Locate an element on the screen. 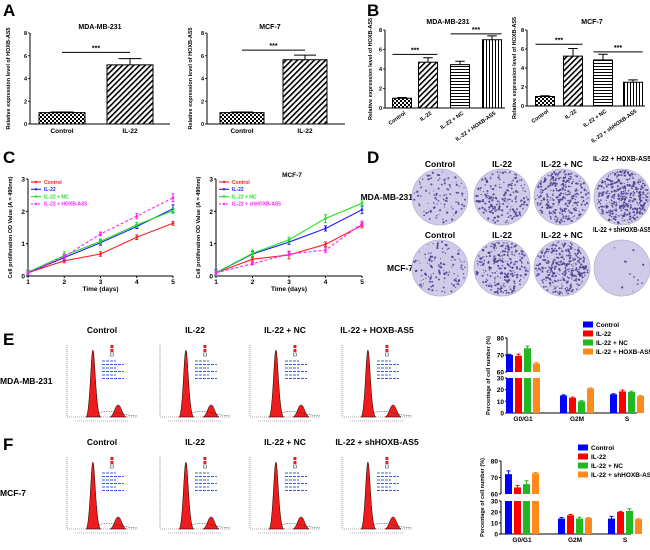  x-tick-label: 1 is located at coordinates (28, 282).